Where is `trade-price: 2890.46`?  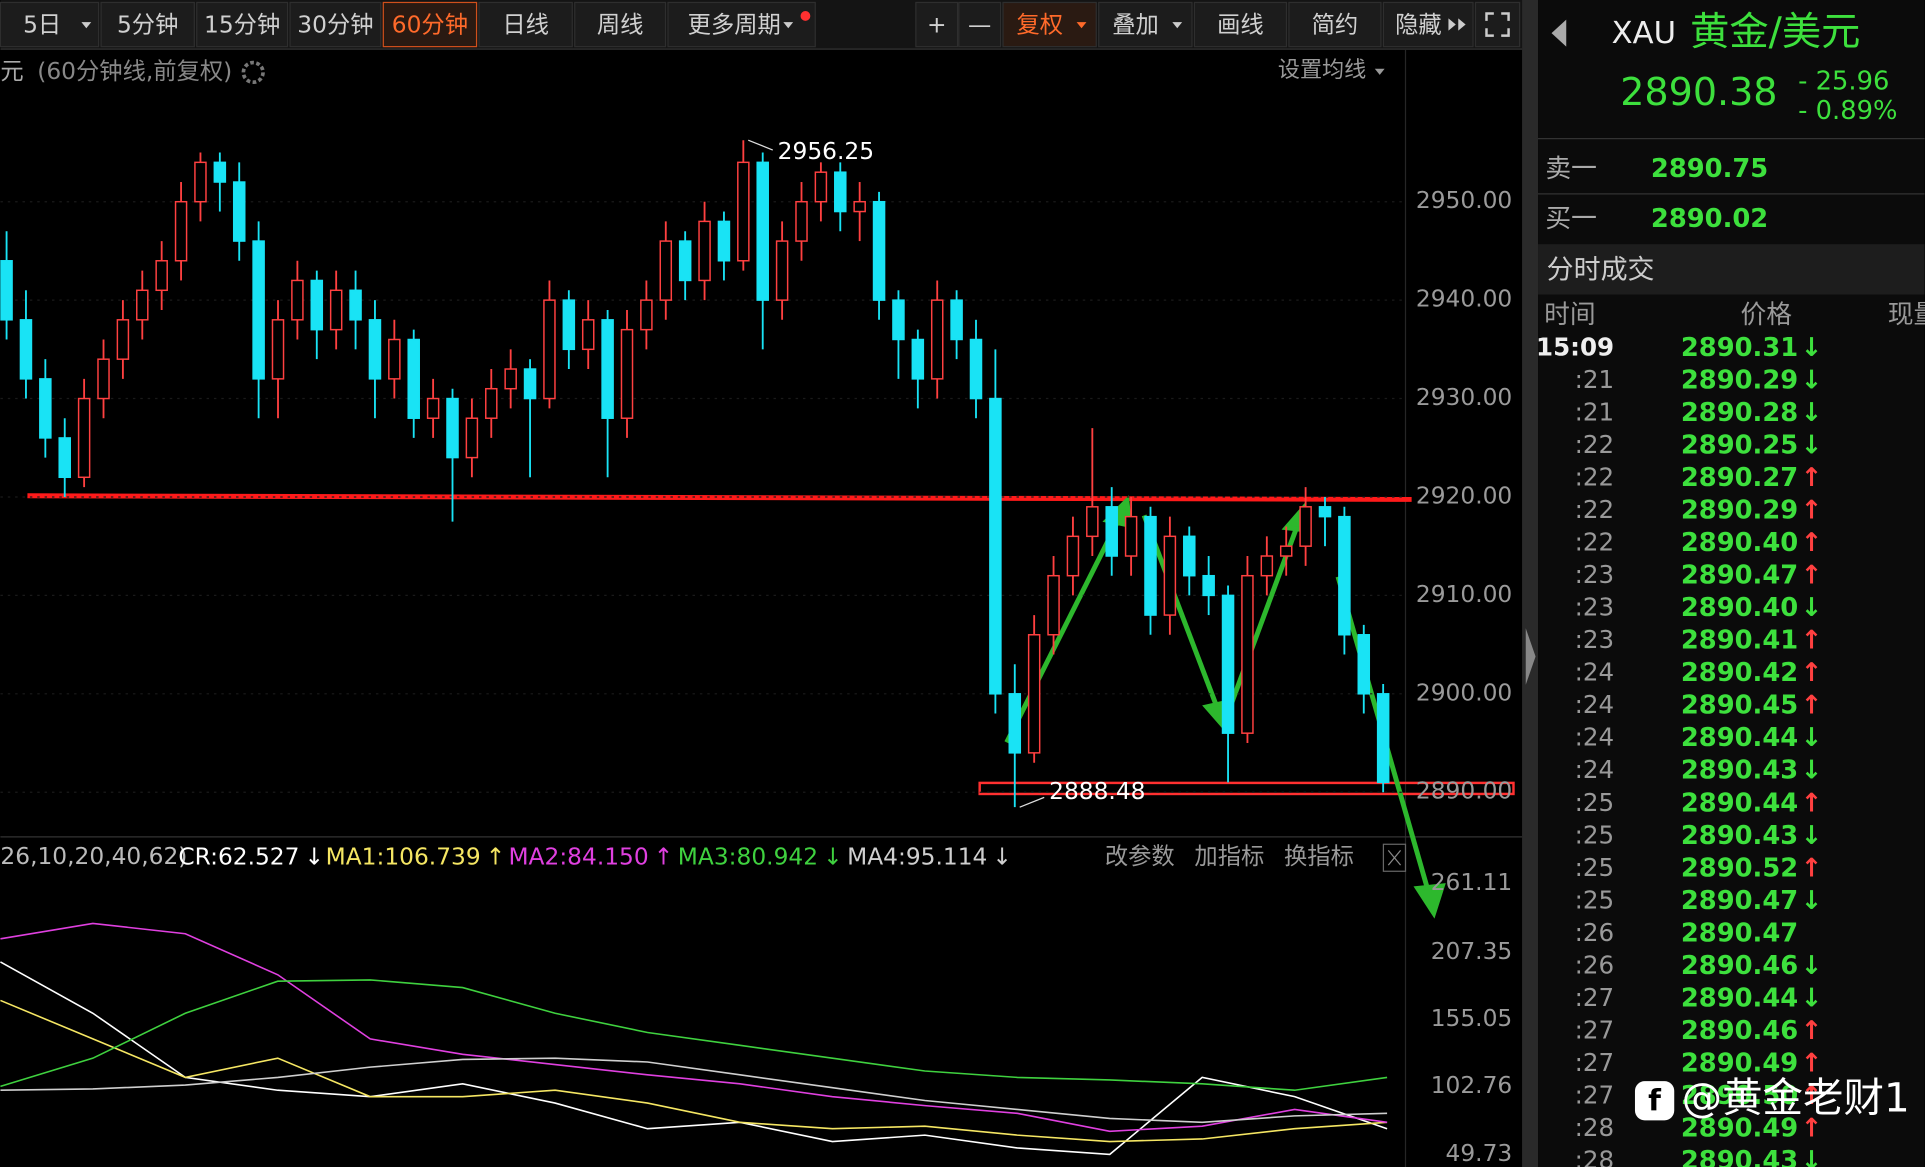
trade-price: 2890.46 is located at coordinates (1739, 1031).